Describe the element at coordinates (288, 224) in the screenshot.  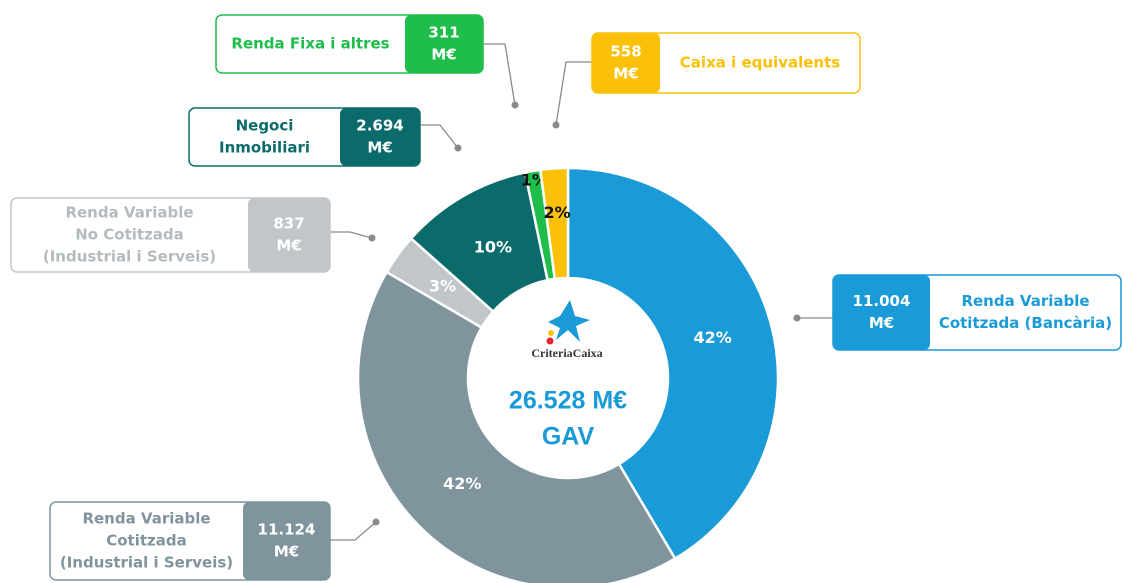
I see `value-label: 837` at that location.